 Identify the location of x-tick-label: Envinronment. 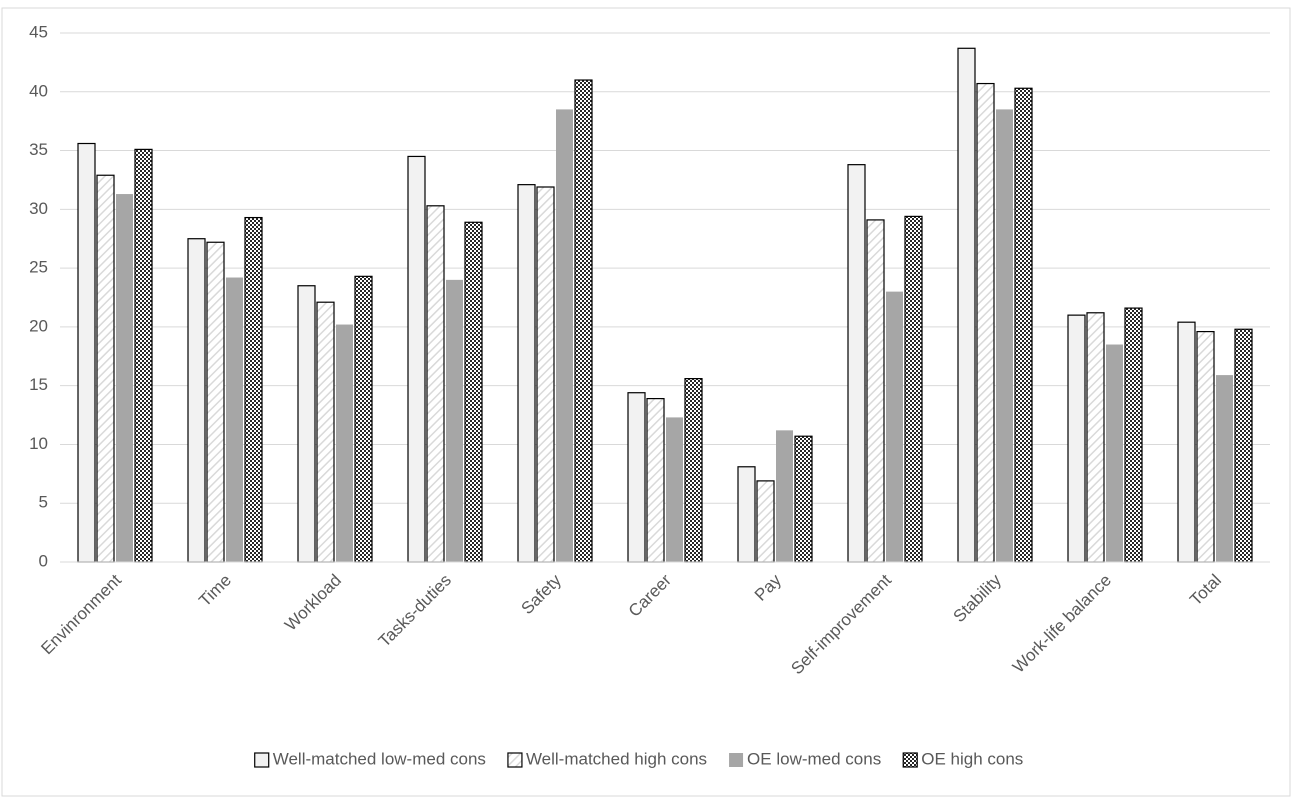
(81, 614).